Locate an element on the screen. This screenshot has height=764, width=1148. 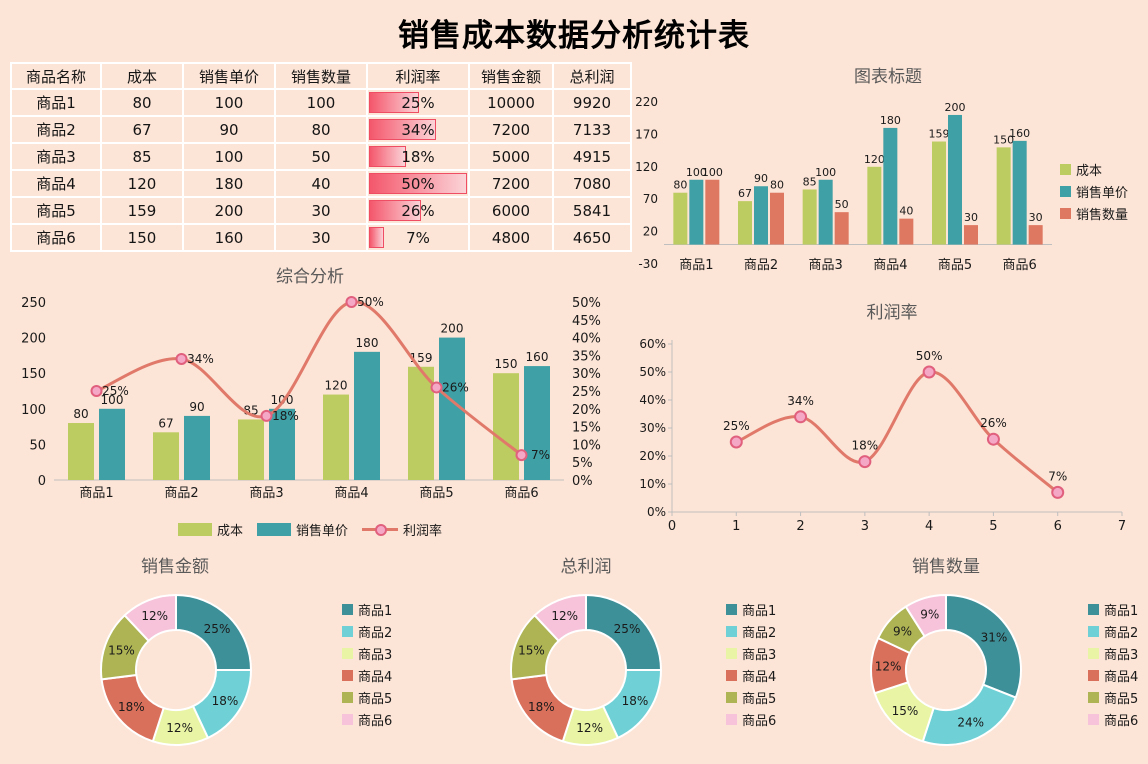
cell-price: 200 is located at coordinates (229, 210).